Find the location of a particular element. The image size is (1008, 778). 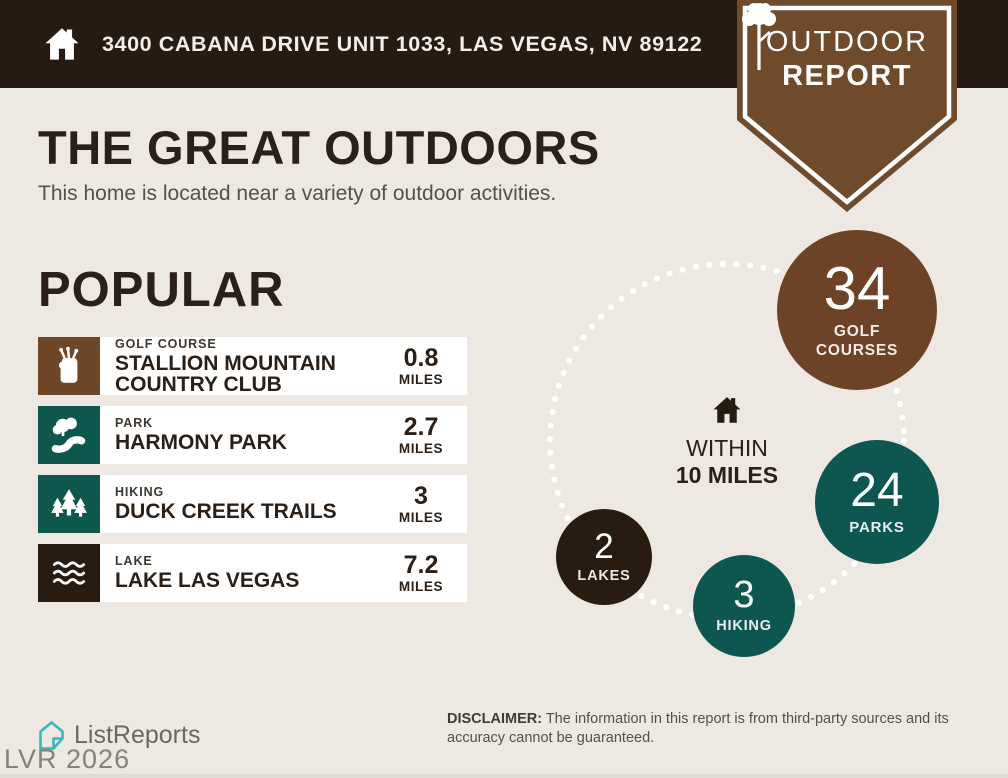

bubble-lakes: 2 LAKES is located at coordinates (604, 557).